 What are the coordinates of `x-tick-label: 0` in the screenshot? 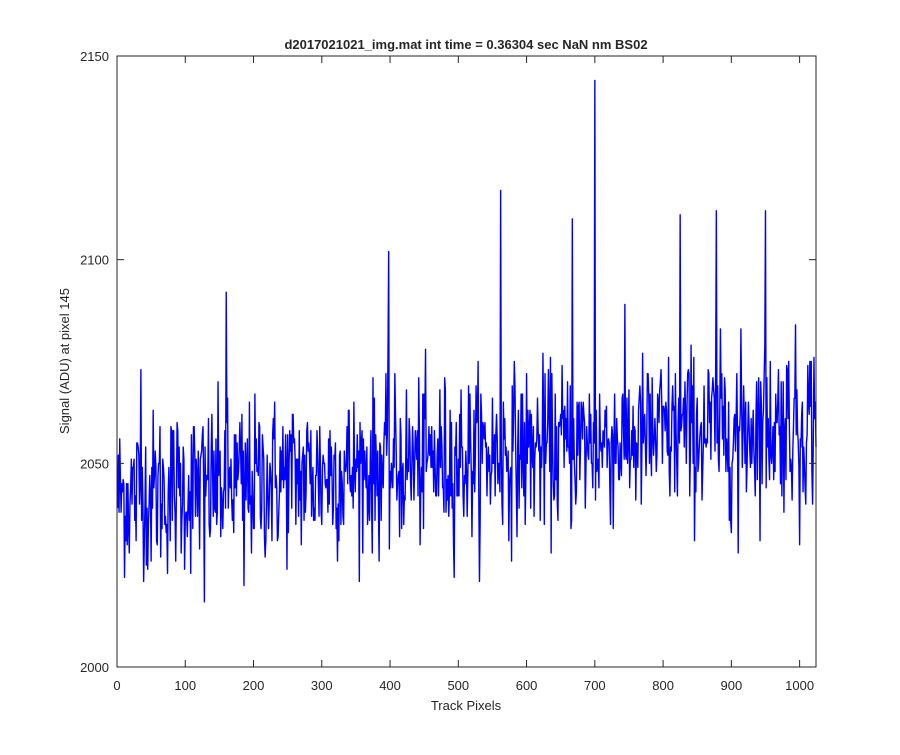 It's located at (116, 685).